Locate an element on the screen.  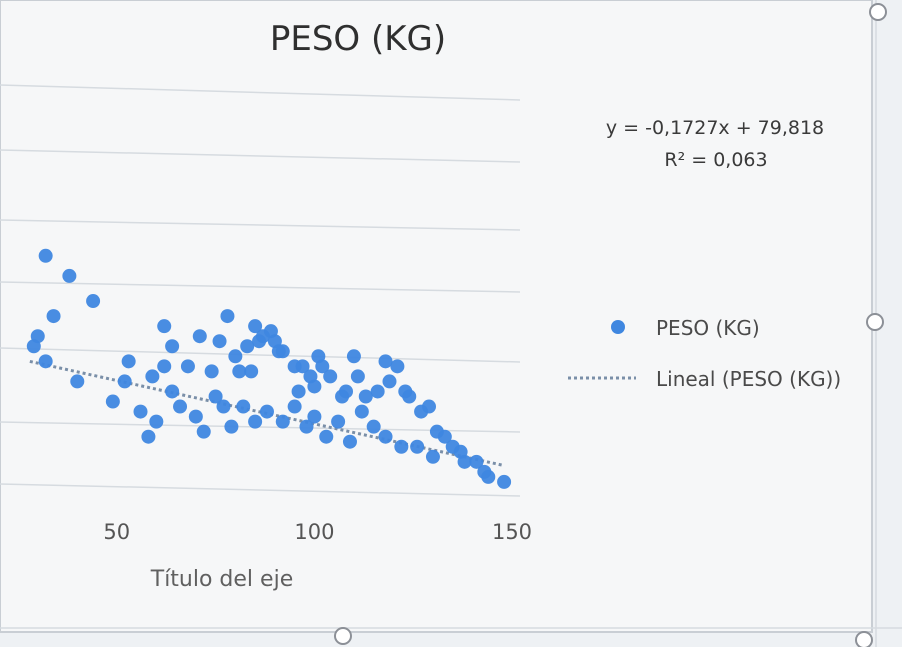
legend: PESO (KG) Lineal (PESO (KG)) is located at coordinates (704, 353).